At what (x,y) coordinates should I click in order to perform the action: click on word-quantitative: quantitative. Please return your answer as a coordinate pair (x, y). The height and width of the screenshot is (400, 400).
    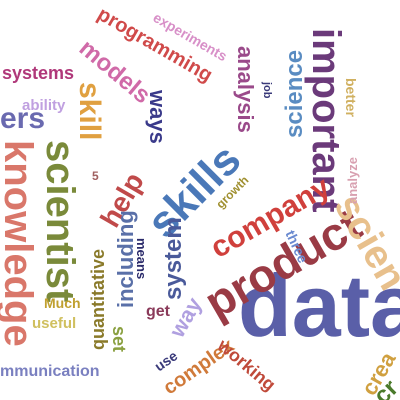
    Looking at the image, I should click on (98, 299).